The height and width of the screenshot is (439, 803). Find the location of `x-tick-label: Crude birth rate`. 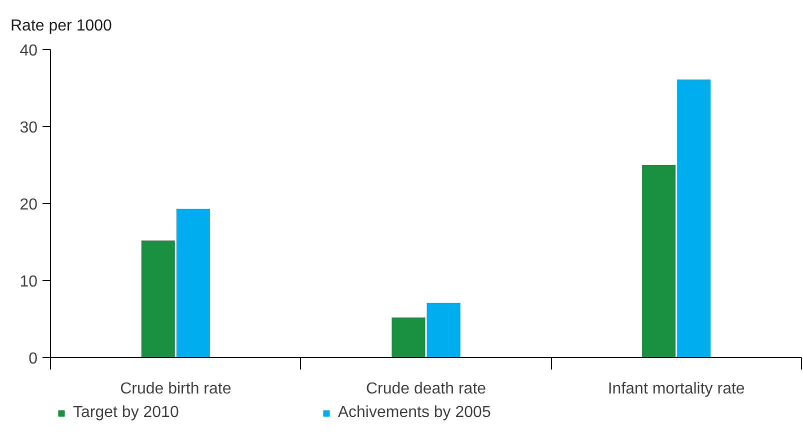

x-tick-label: Crude birth rate is located at coordinates (176, 389).